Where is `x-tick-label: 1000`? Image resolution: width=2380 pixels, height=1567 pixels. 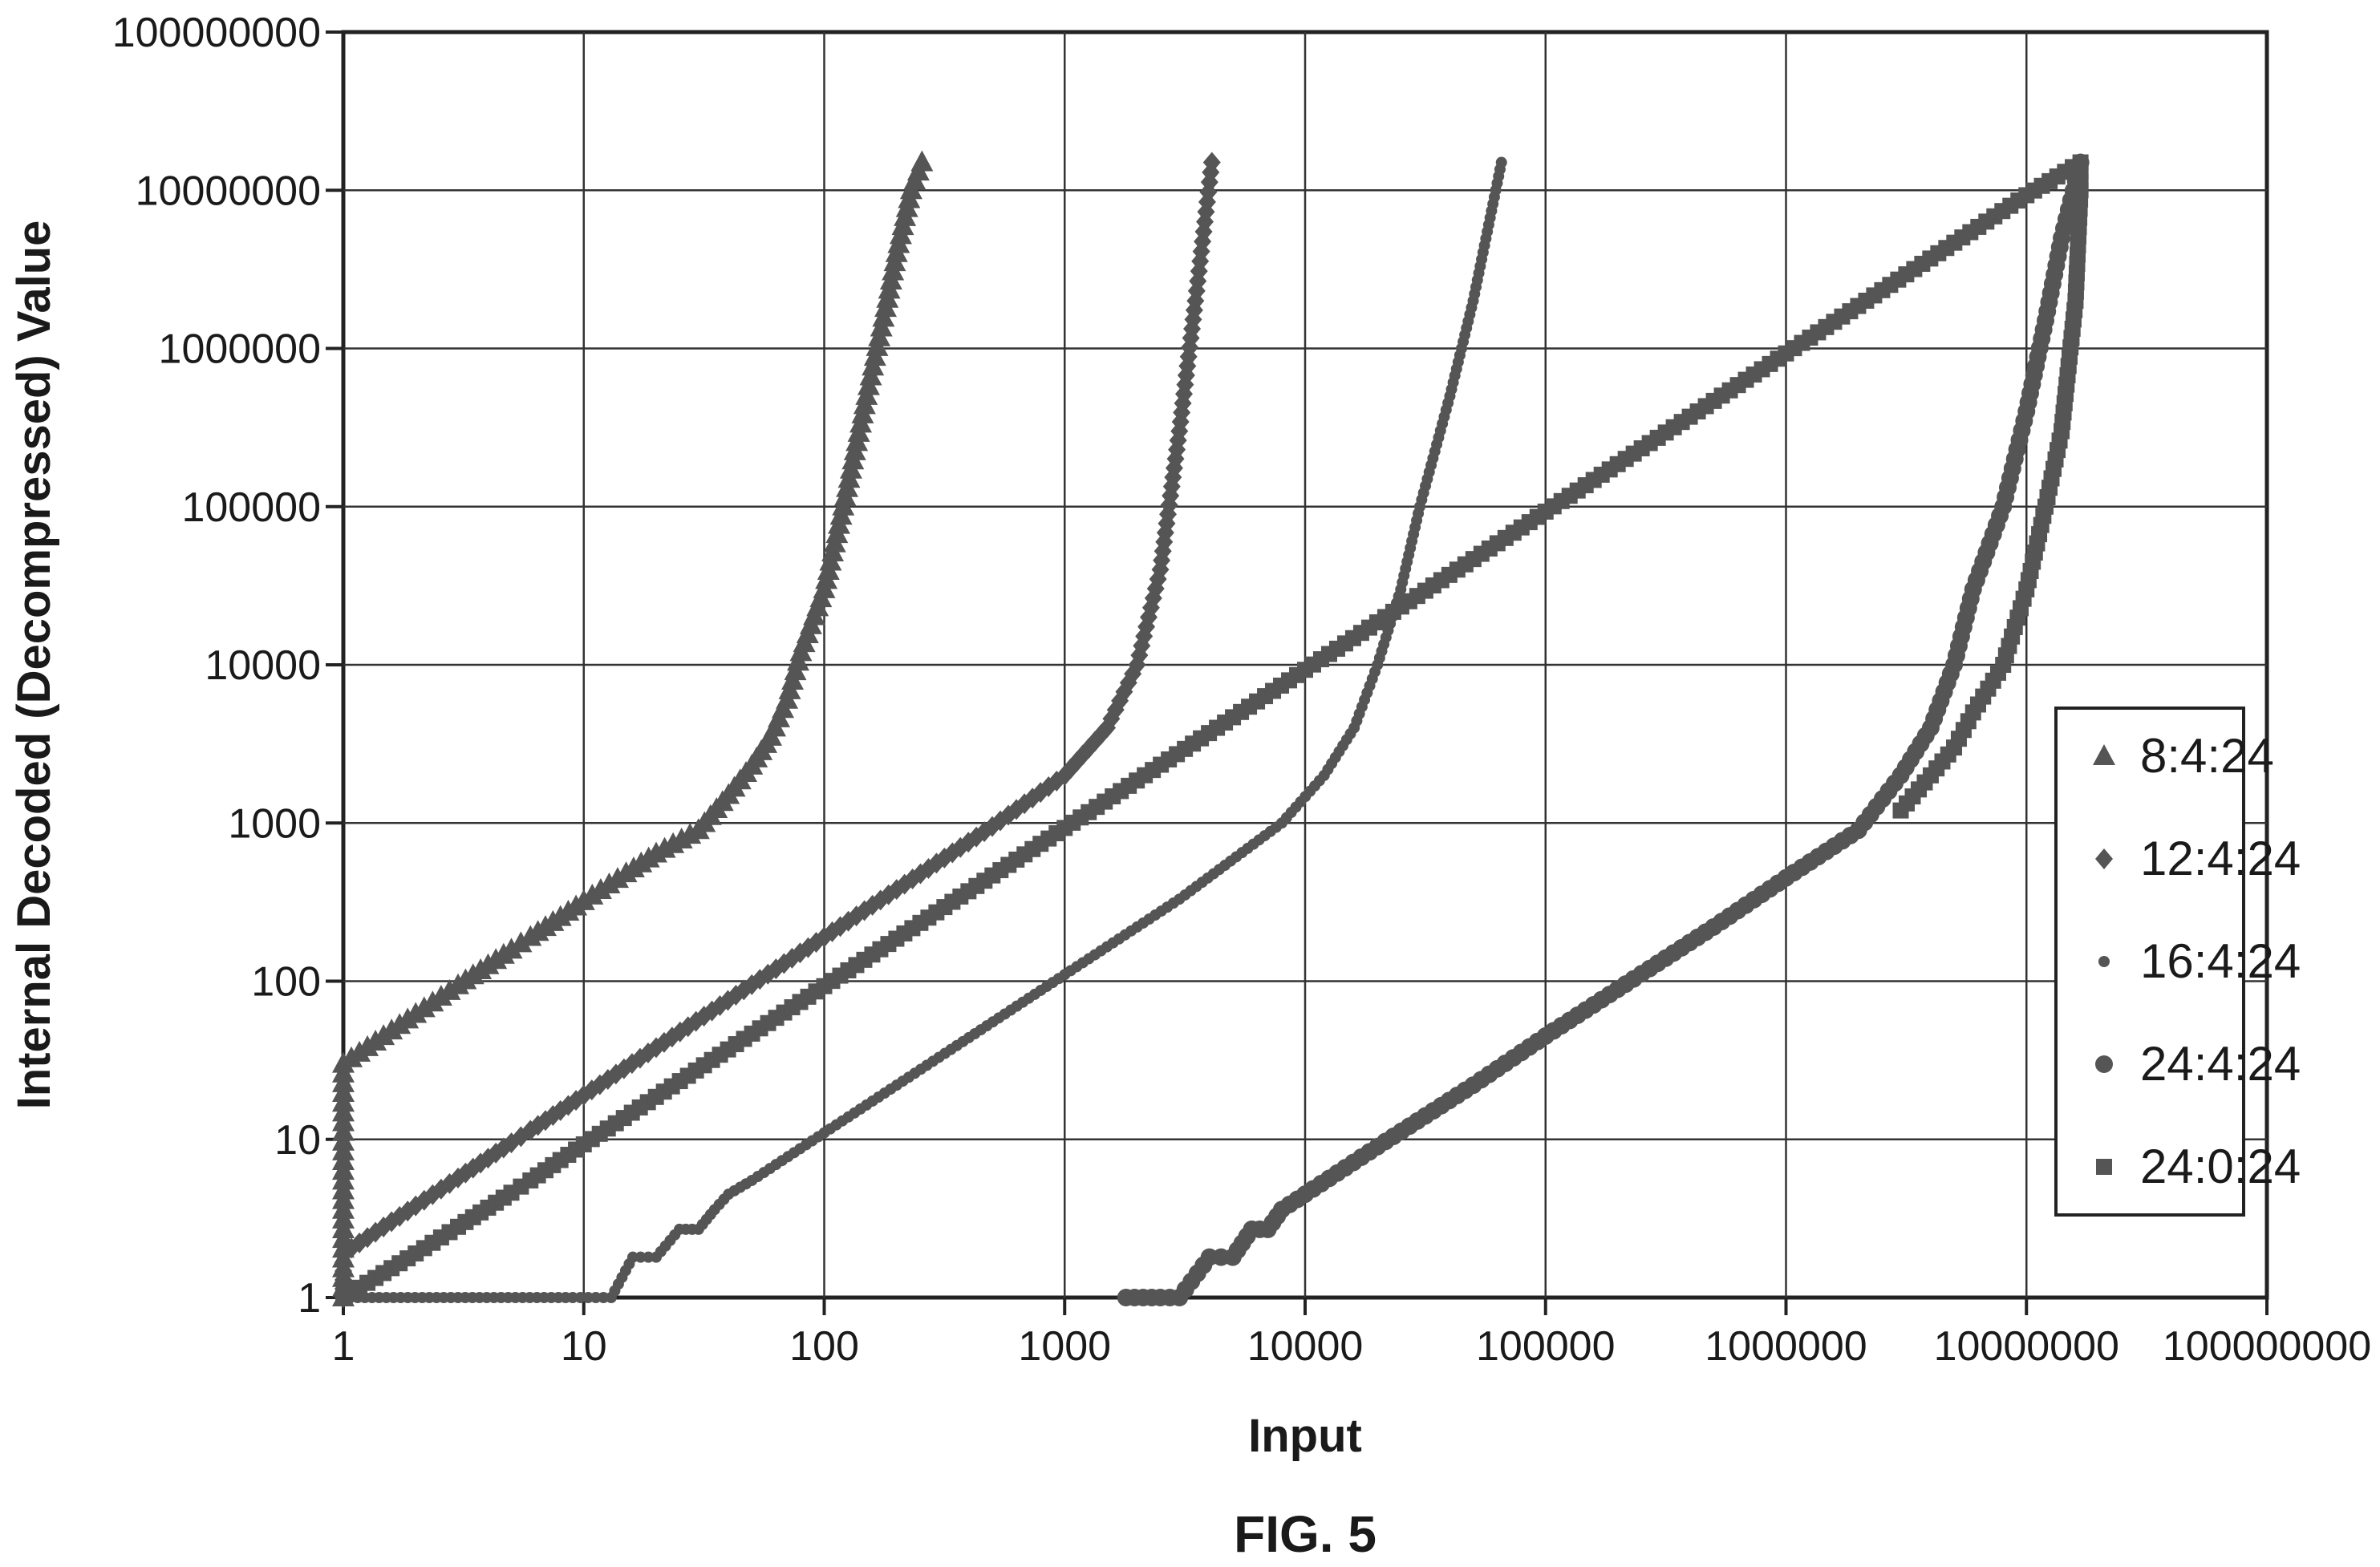
x-tick-label: 1000 is located at coordinates (1064, 1346).